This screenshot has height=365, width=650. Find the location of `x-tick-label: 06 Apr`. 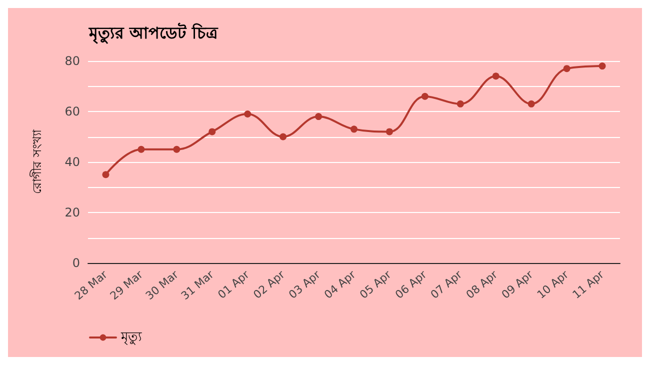

x-tick-label: 06 Apr is located at coordinates (411, 285).